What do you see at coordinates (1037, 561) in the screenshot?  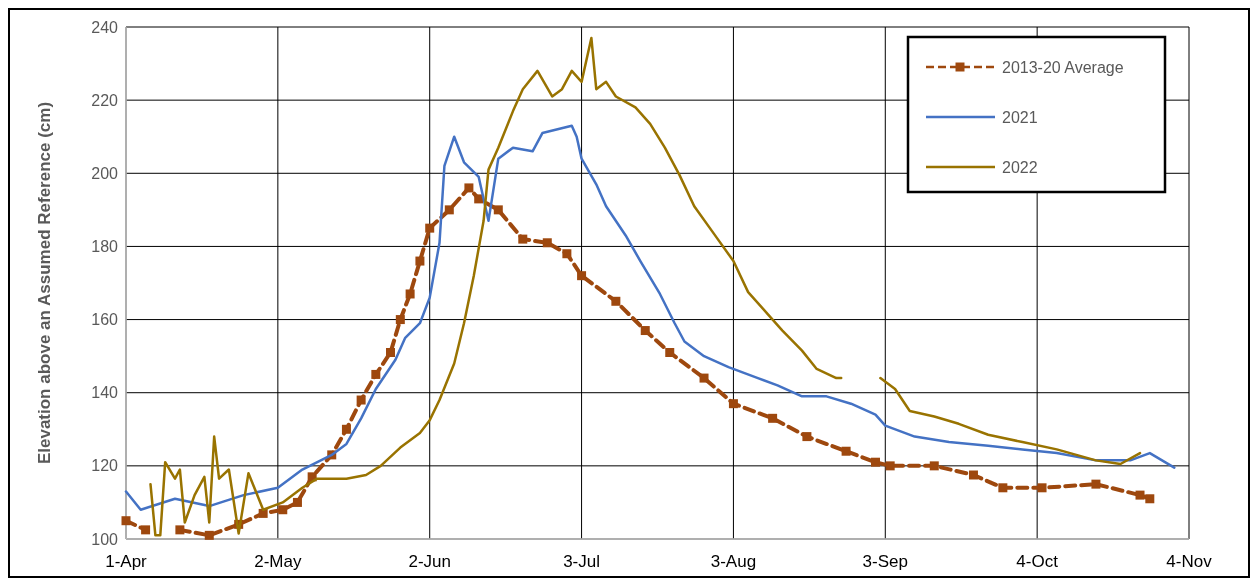 I see `x-tick-label: 4-Oct` at bounding box center [1037, 561].